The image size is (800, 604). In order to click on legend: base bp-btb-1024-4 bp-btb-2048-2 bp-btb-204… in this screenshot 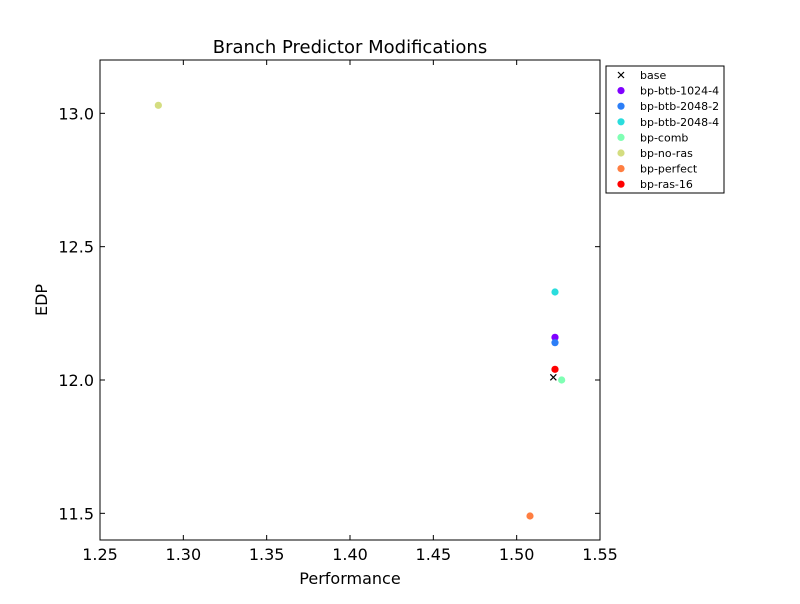, I will do `click(665, 129)`.